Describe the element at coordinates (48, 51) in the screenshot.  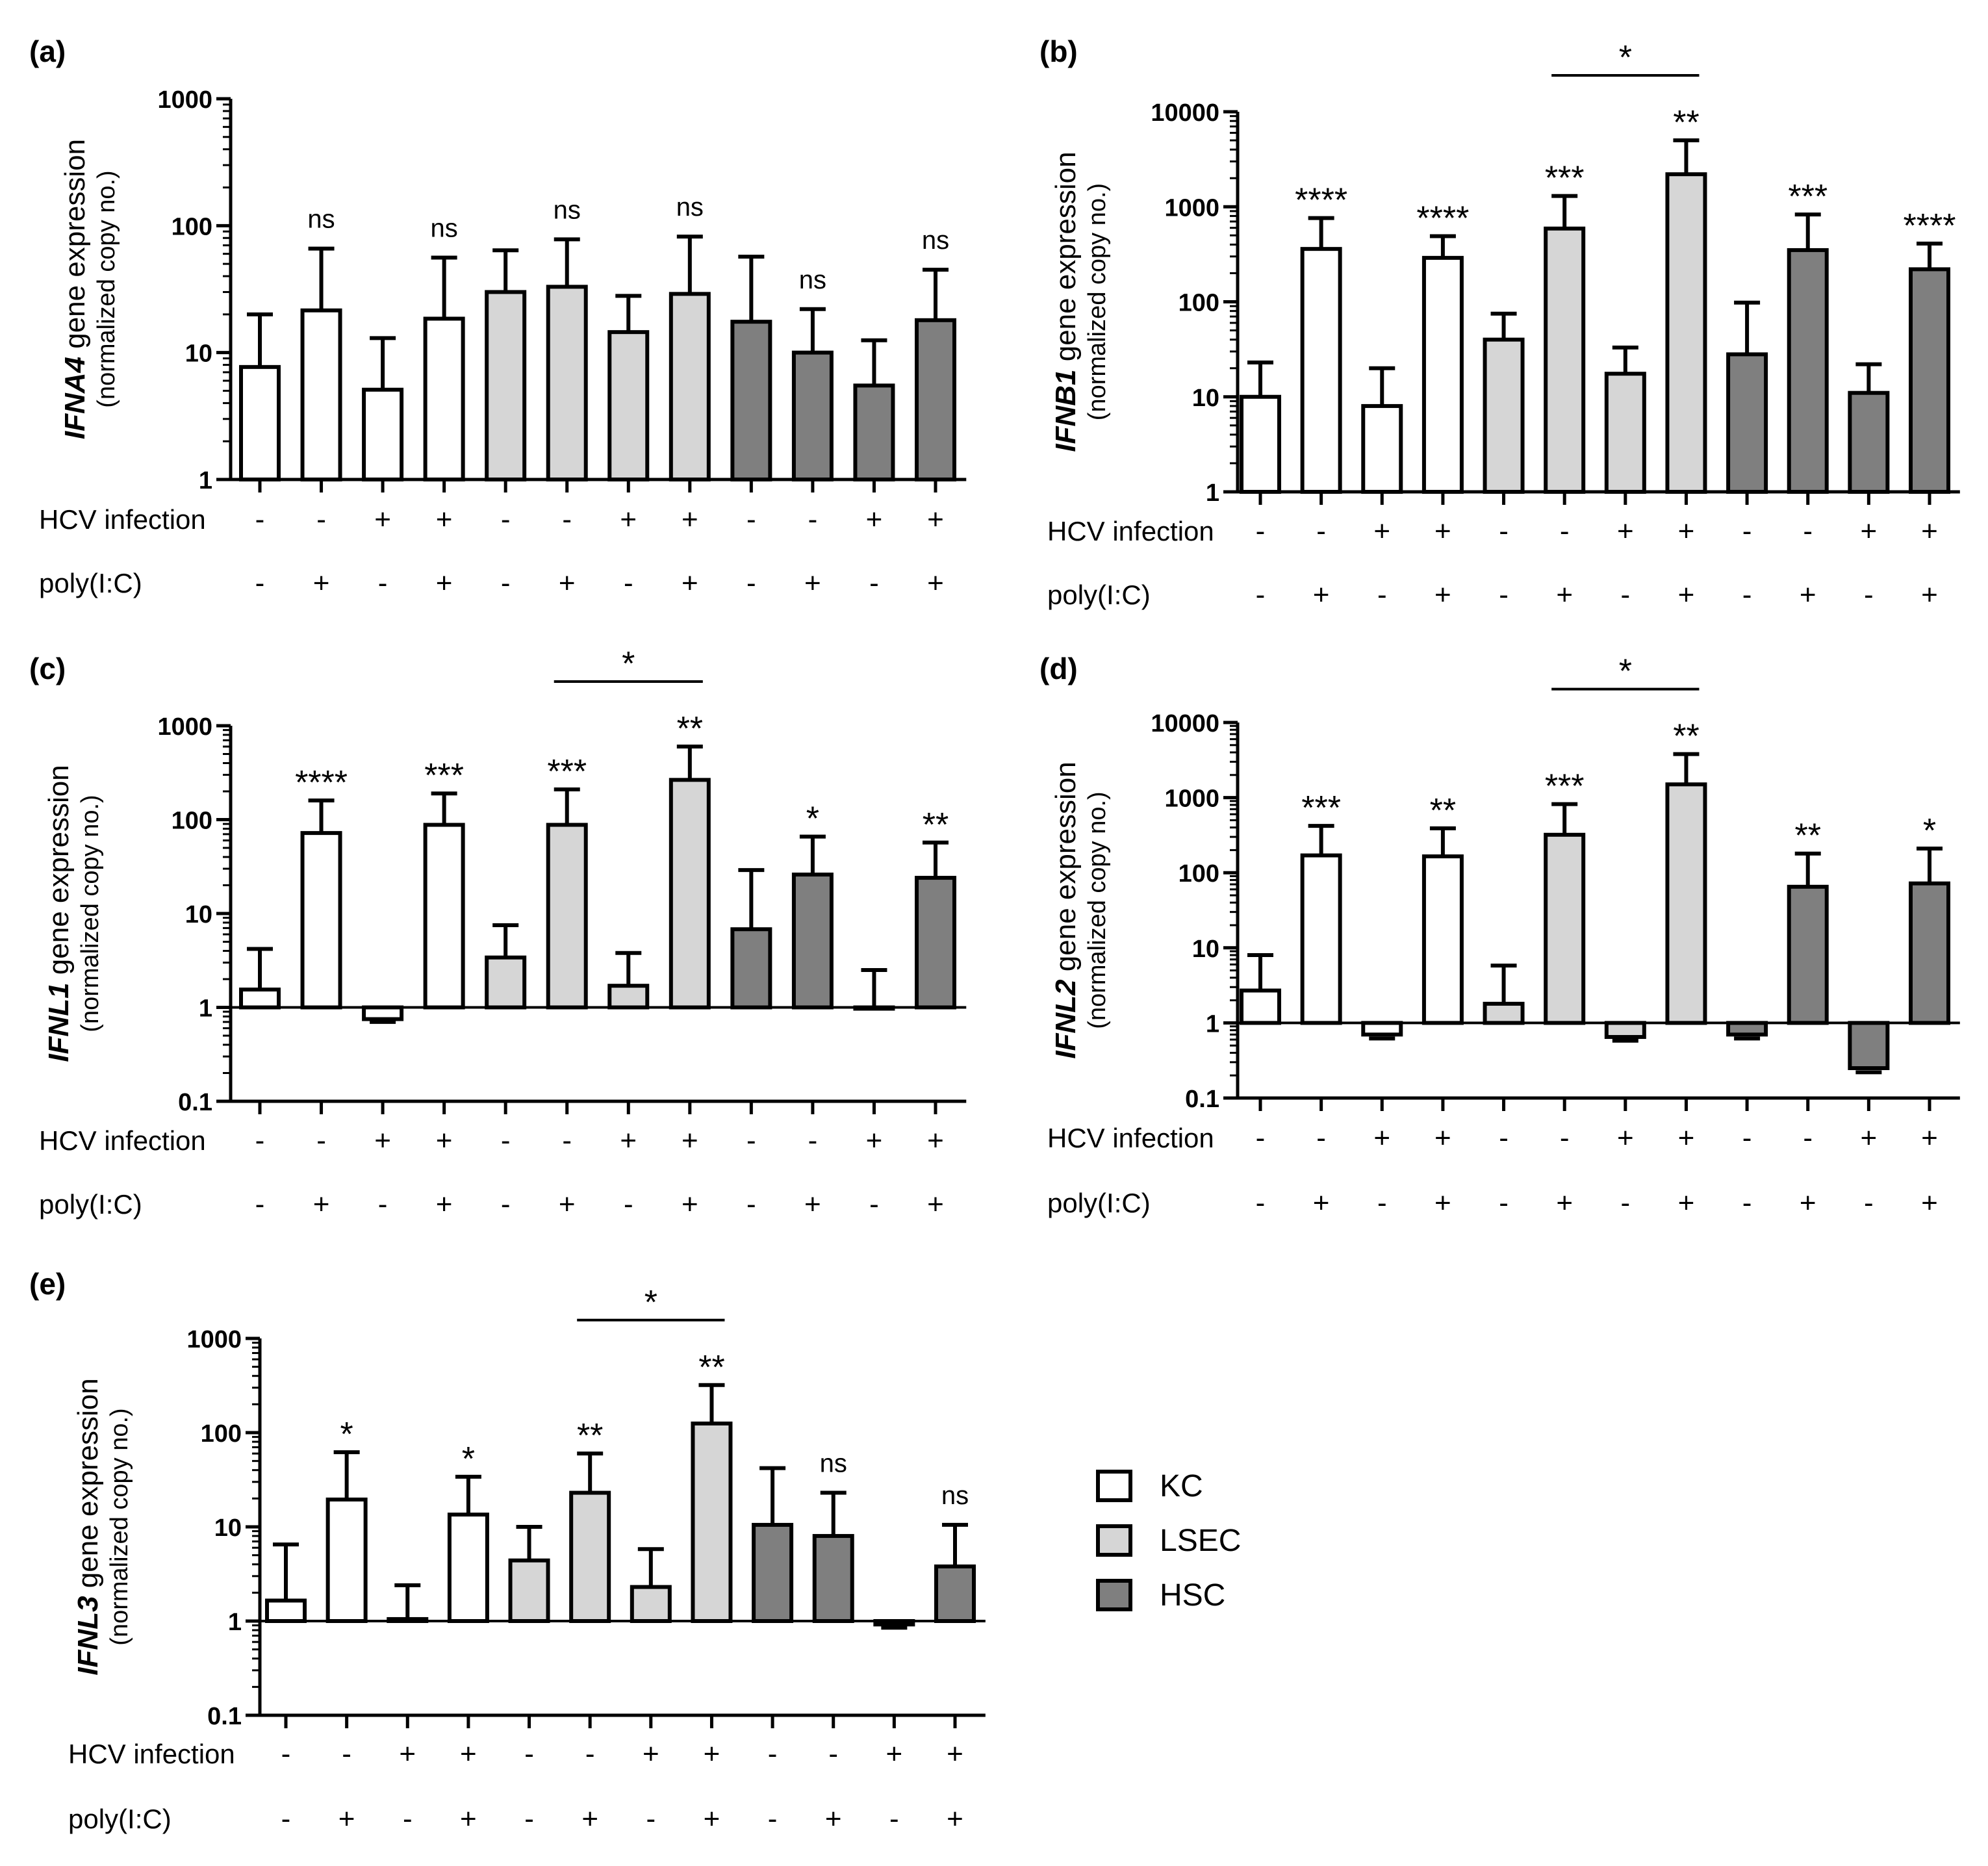
I see `panel-label: (a)` at that location.